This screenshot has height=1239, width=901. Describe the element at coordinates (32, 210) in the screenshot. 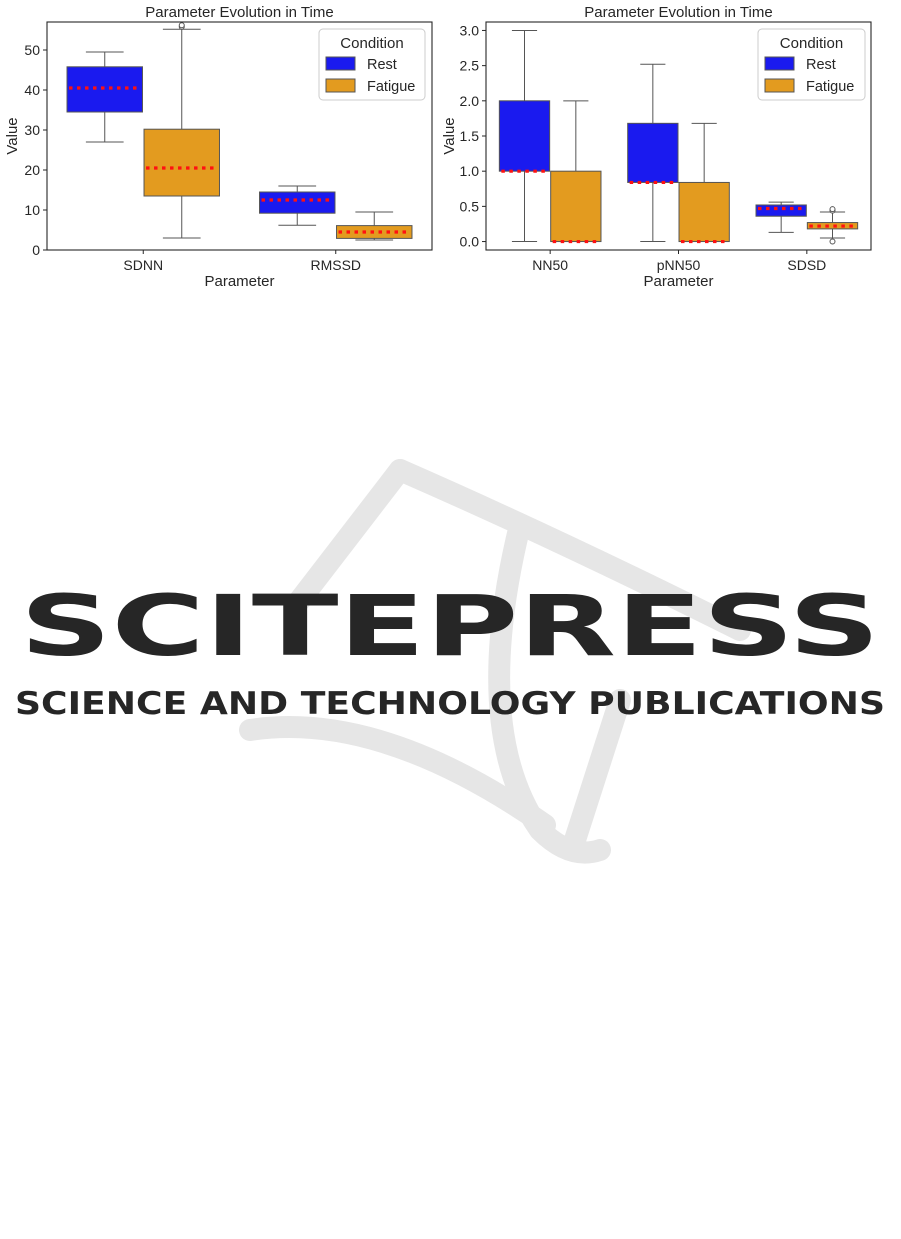

I see `y-tick-label: 10` at that location.